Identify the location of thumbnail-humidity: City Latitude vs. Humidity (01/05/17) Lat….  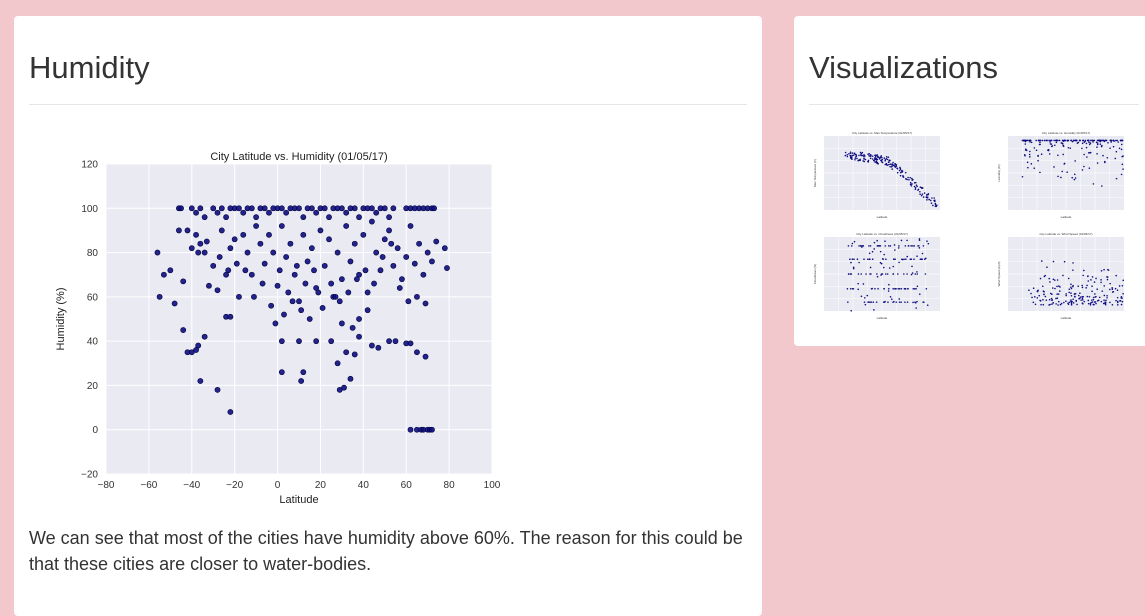
(1063, 176).